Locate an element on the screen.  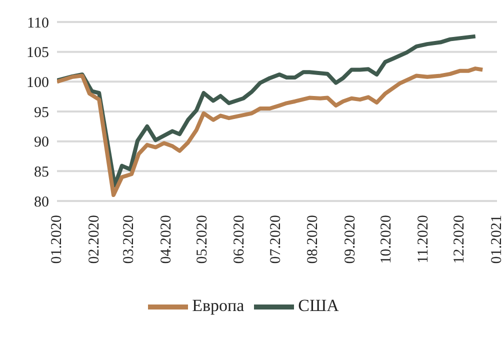
y-tick-label: 80 is located at coordinates (41, 202).